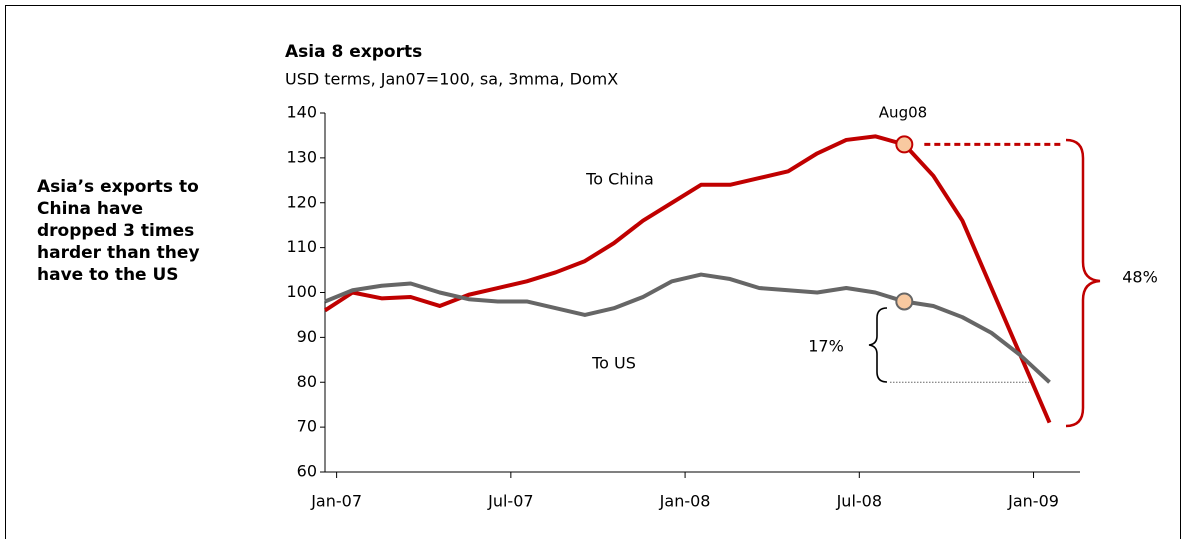 This screenshot has height=539, width=1186. What do you see at coordinates (613, 363) in the screenshot?
I see `annotation: To US` at bounding box center [613, 363].